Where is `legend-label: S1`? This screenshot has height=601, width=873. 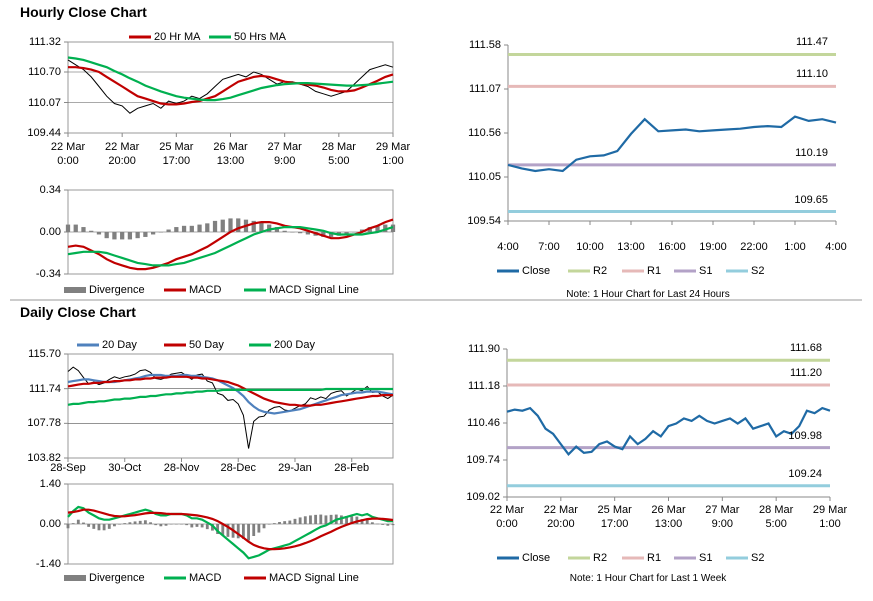 legend-label: S1 is located at coordinates (706, 558).